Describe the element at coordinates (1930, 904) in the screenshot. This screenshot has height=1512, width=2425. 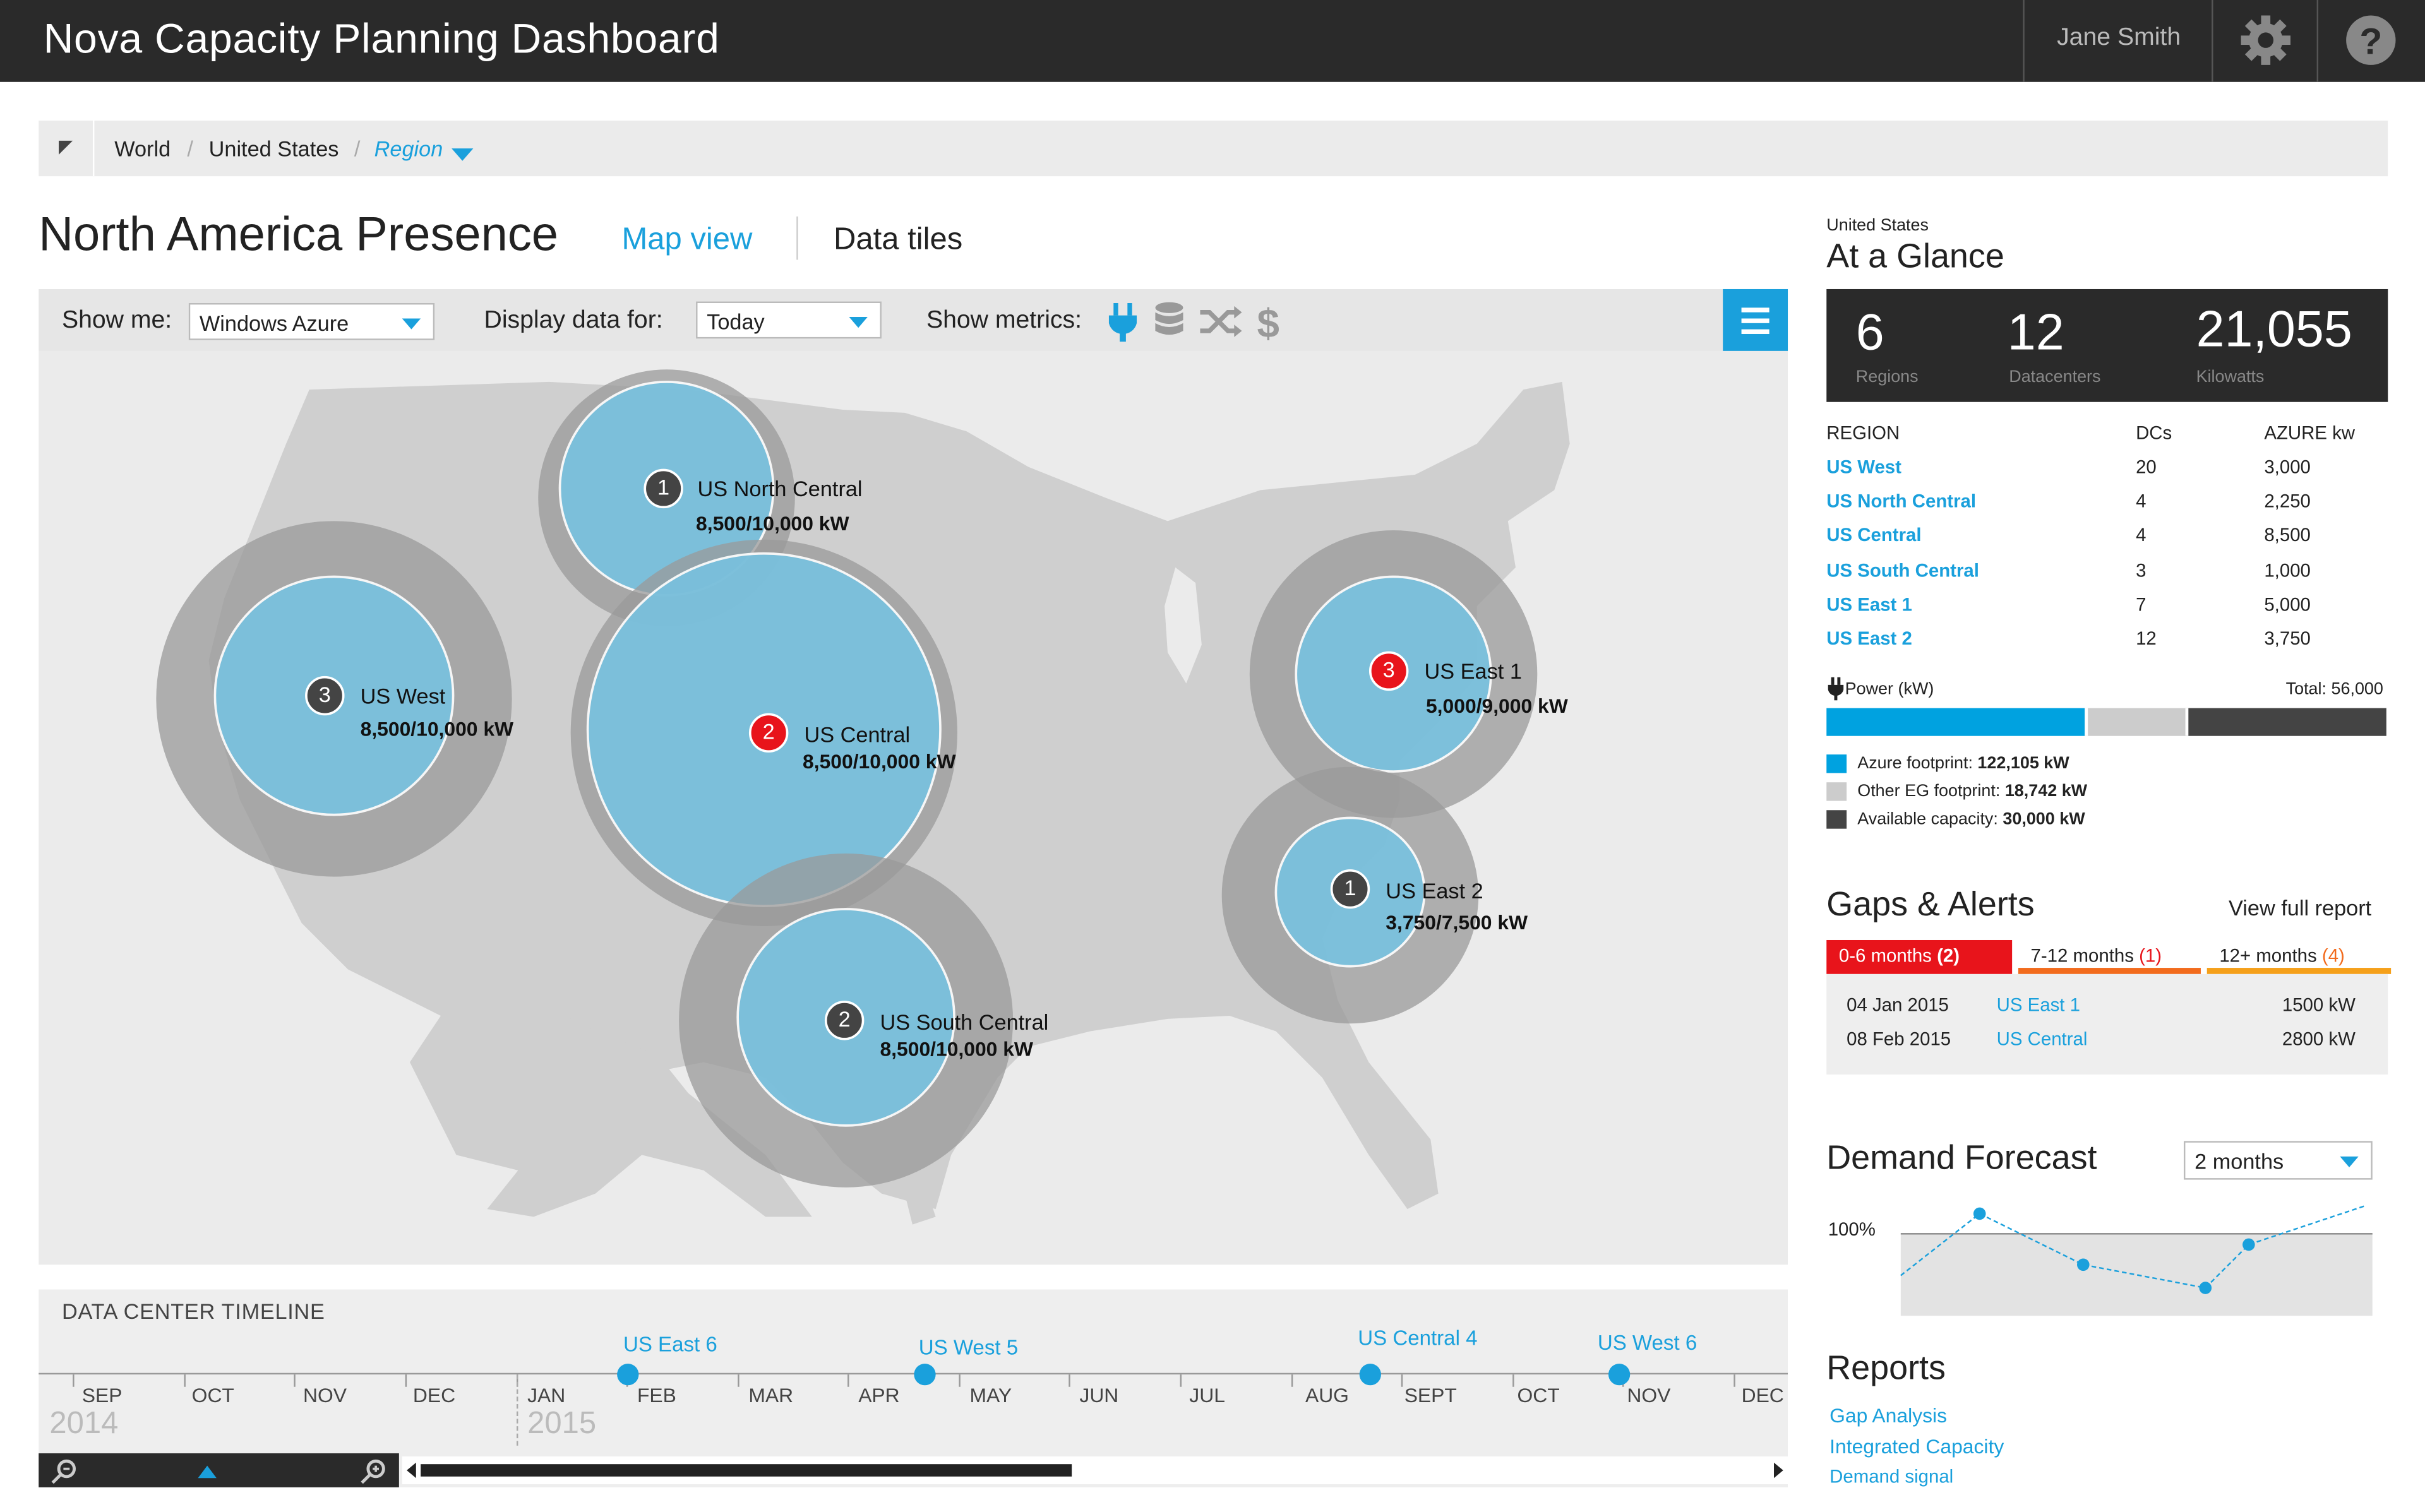
I see `gaps-title: Gaps & Alerts` at that location.